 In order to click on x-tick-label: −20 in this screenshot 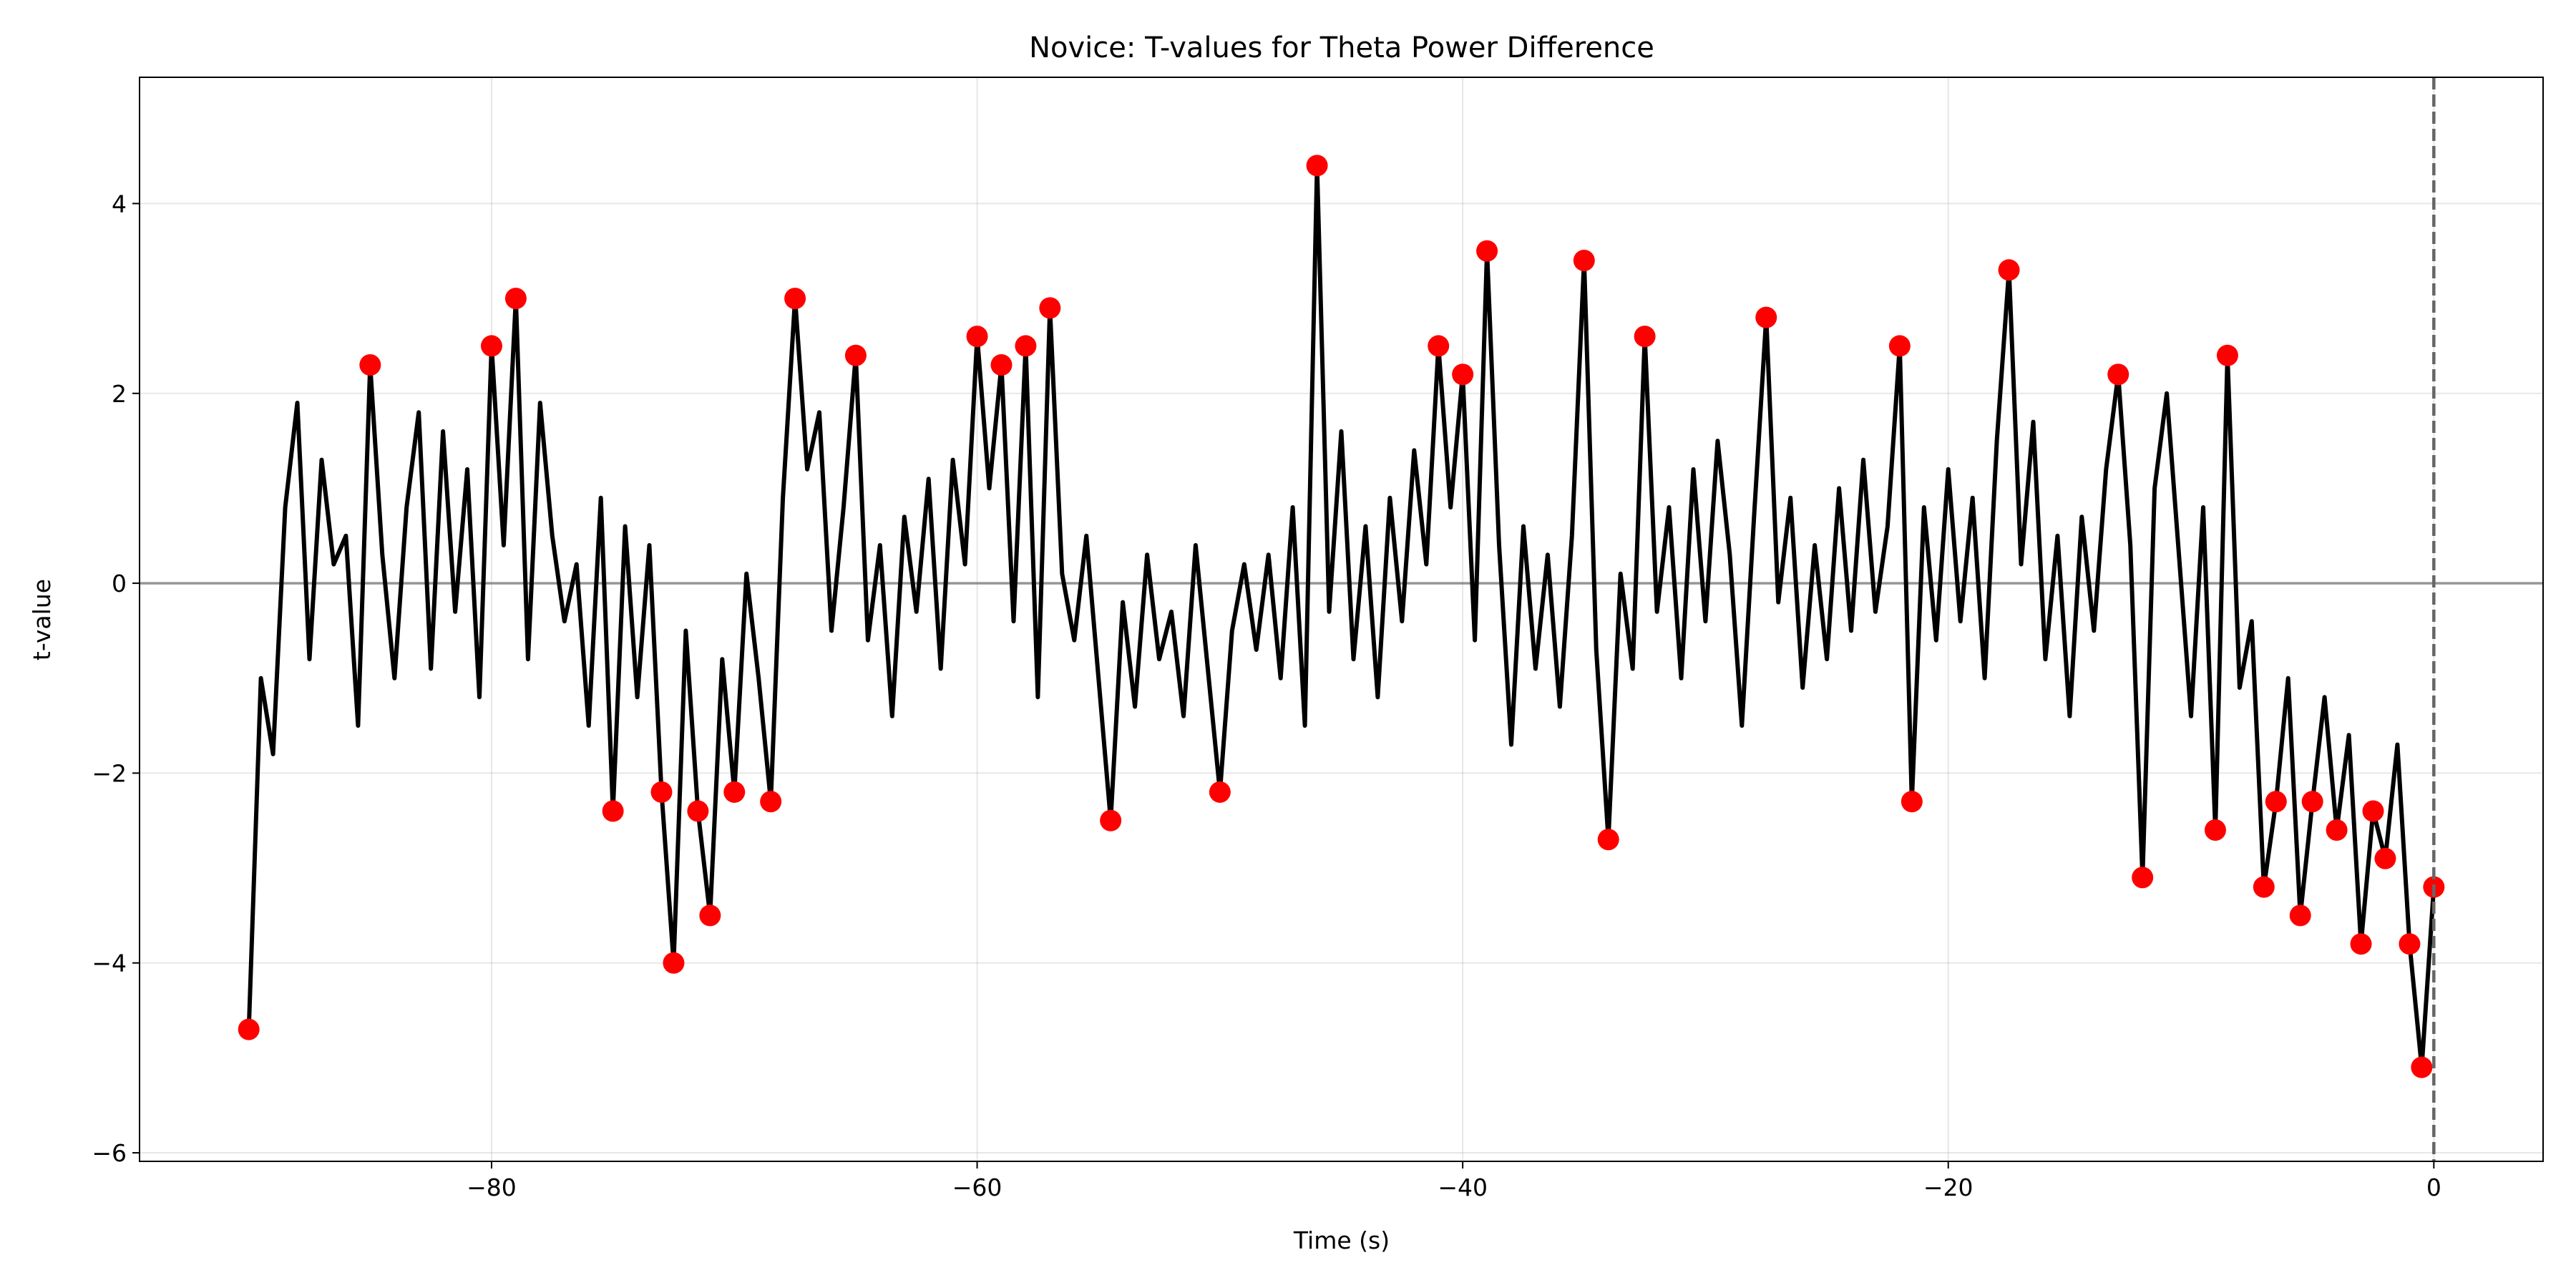, I will do `click(1948, 1187)`.